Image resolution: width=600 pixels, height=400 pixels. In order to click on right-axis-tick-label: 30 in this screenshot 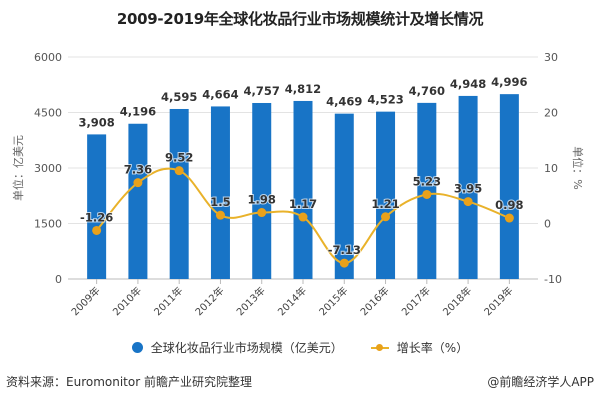, I will do `click(551, 57)`.